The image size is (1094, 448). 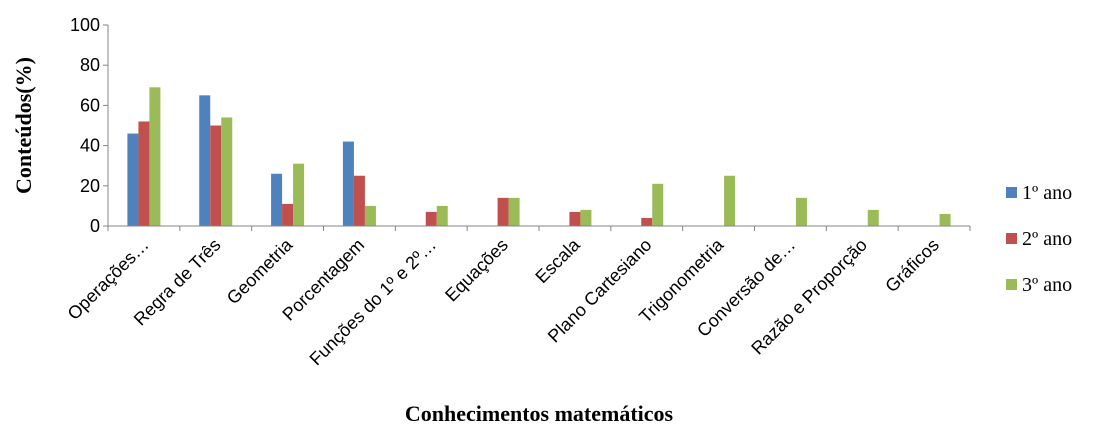 What do you see at coordinates (557, 260) in the screenshot?
I see `x-category-label: Escala` at bounding box center [557, 260].